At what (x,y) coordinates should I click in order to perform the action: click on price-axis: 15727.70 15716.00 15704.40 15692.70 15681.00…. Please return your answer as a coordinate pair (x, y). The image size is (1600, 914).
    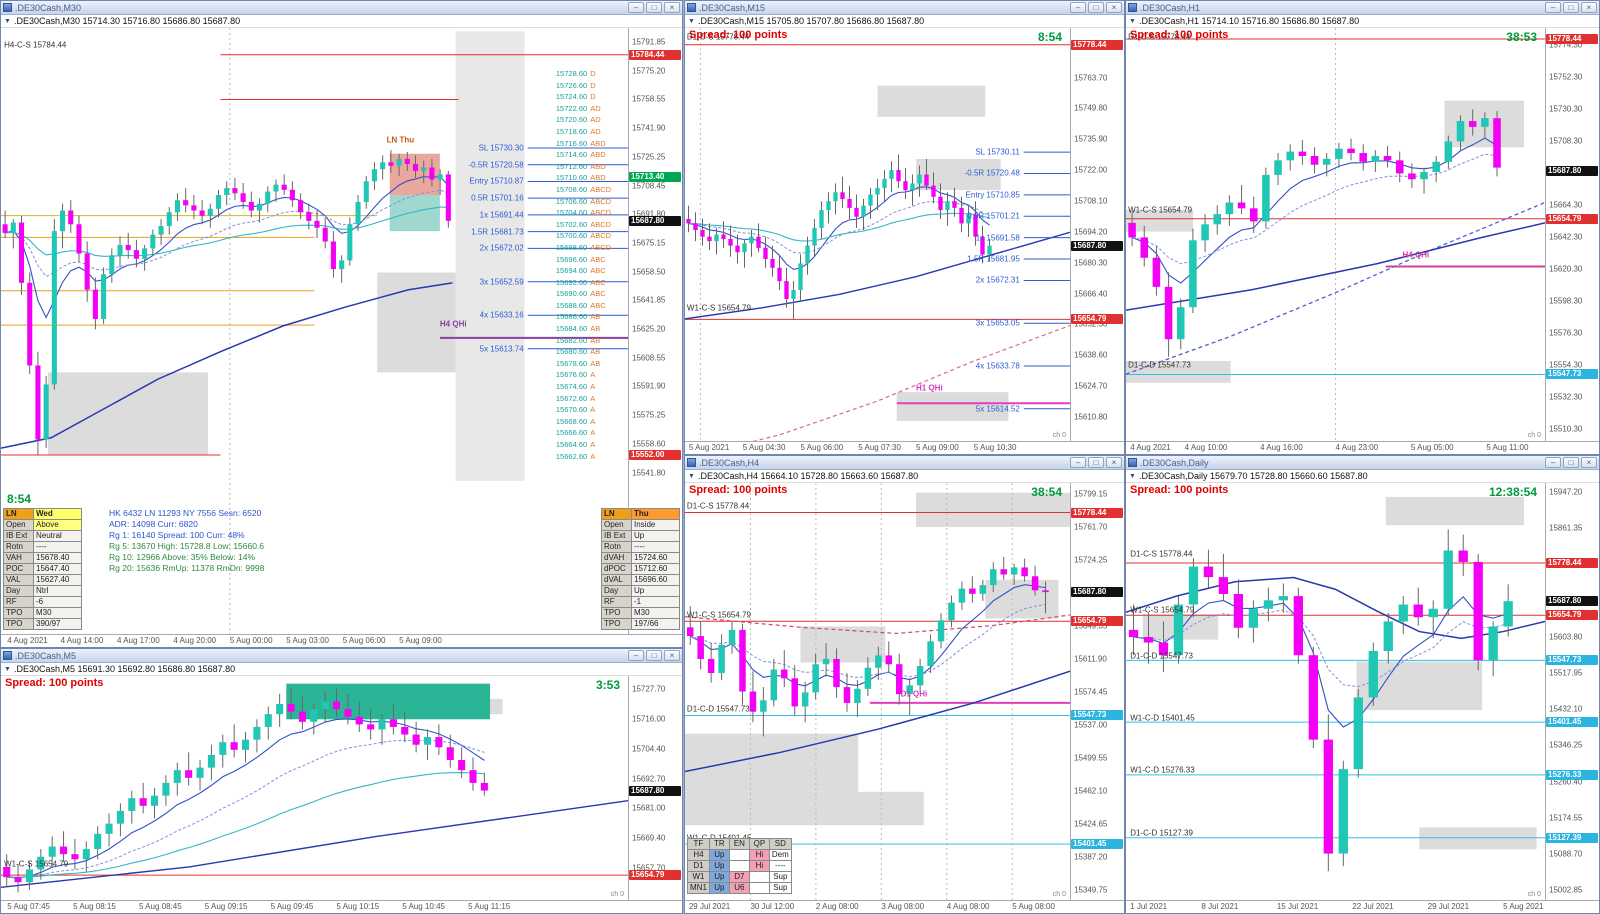
    Looking at the image, I should click on (655, 788).